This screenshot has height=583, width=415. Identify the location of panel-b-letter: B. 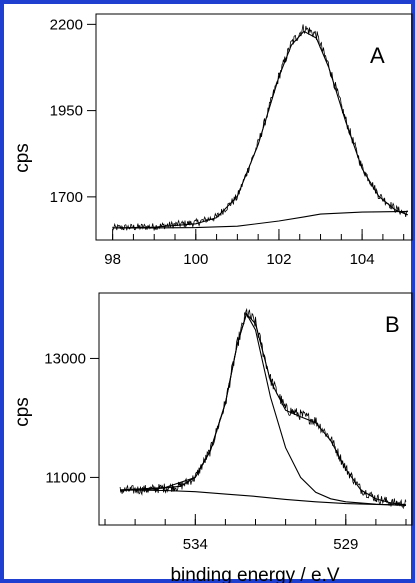
(392, 324).